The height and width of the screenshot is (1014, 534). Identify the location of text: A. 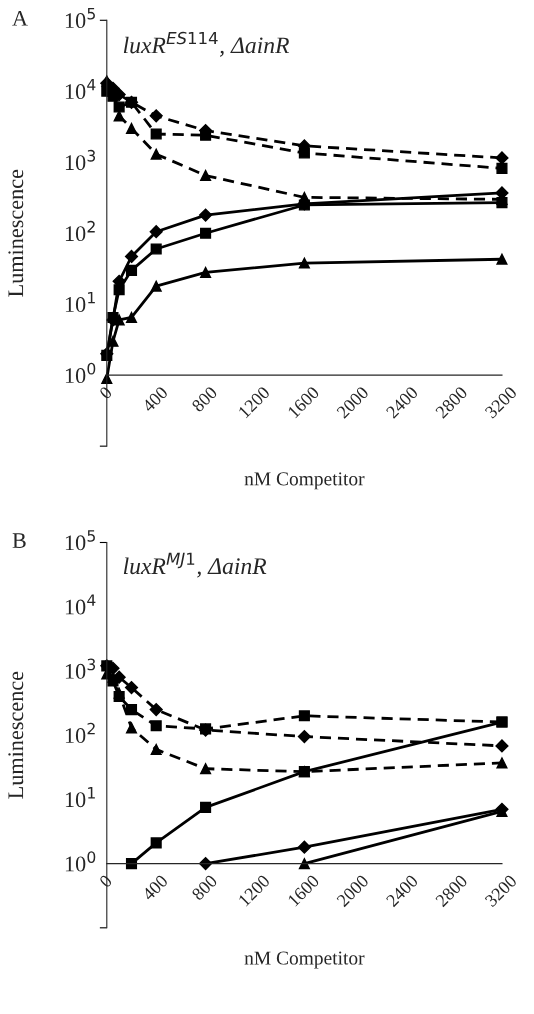
(20, 18).